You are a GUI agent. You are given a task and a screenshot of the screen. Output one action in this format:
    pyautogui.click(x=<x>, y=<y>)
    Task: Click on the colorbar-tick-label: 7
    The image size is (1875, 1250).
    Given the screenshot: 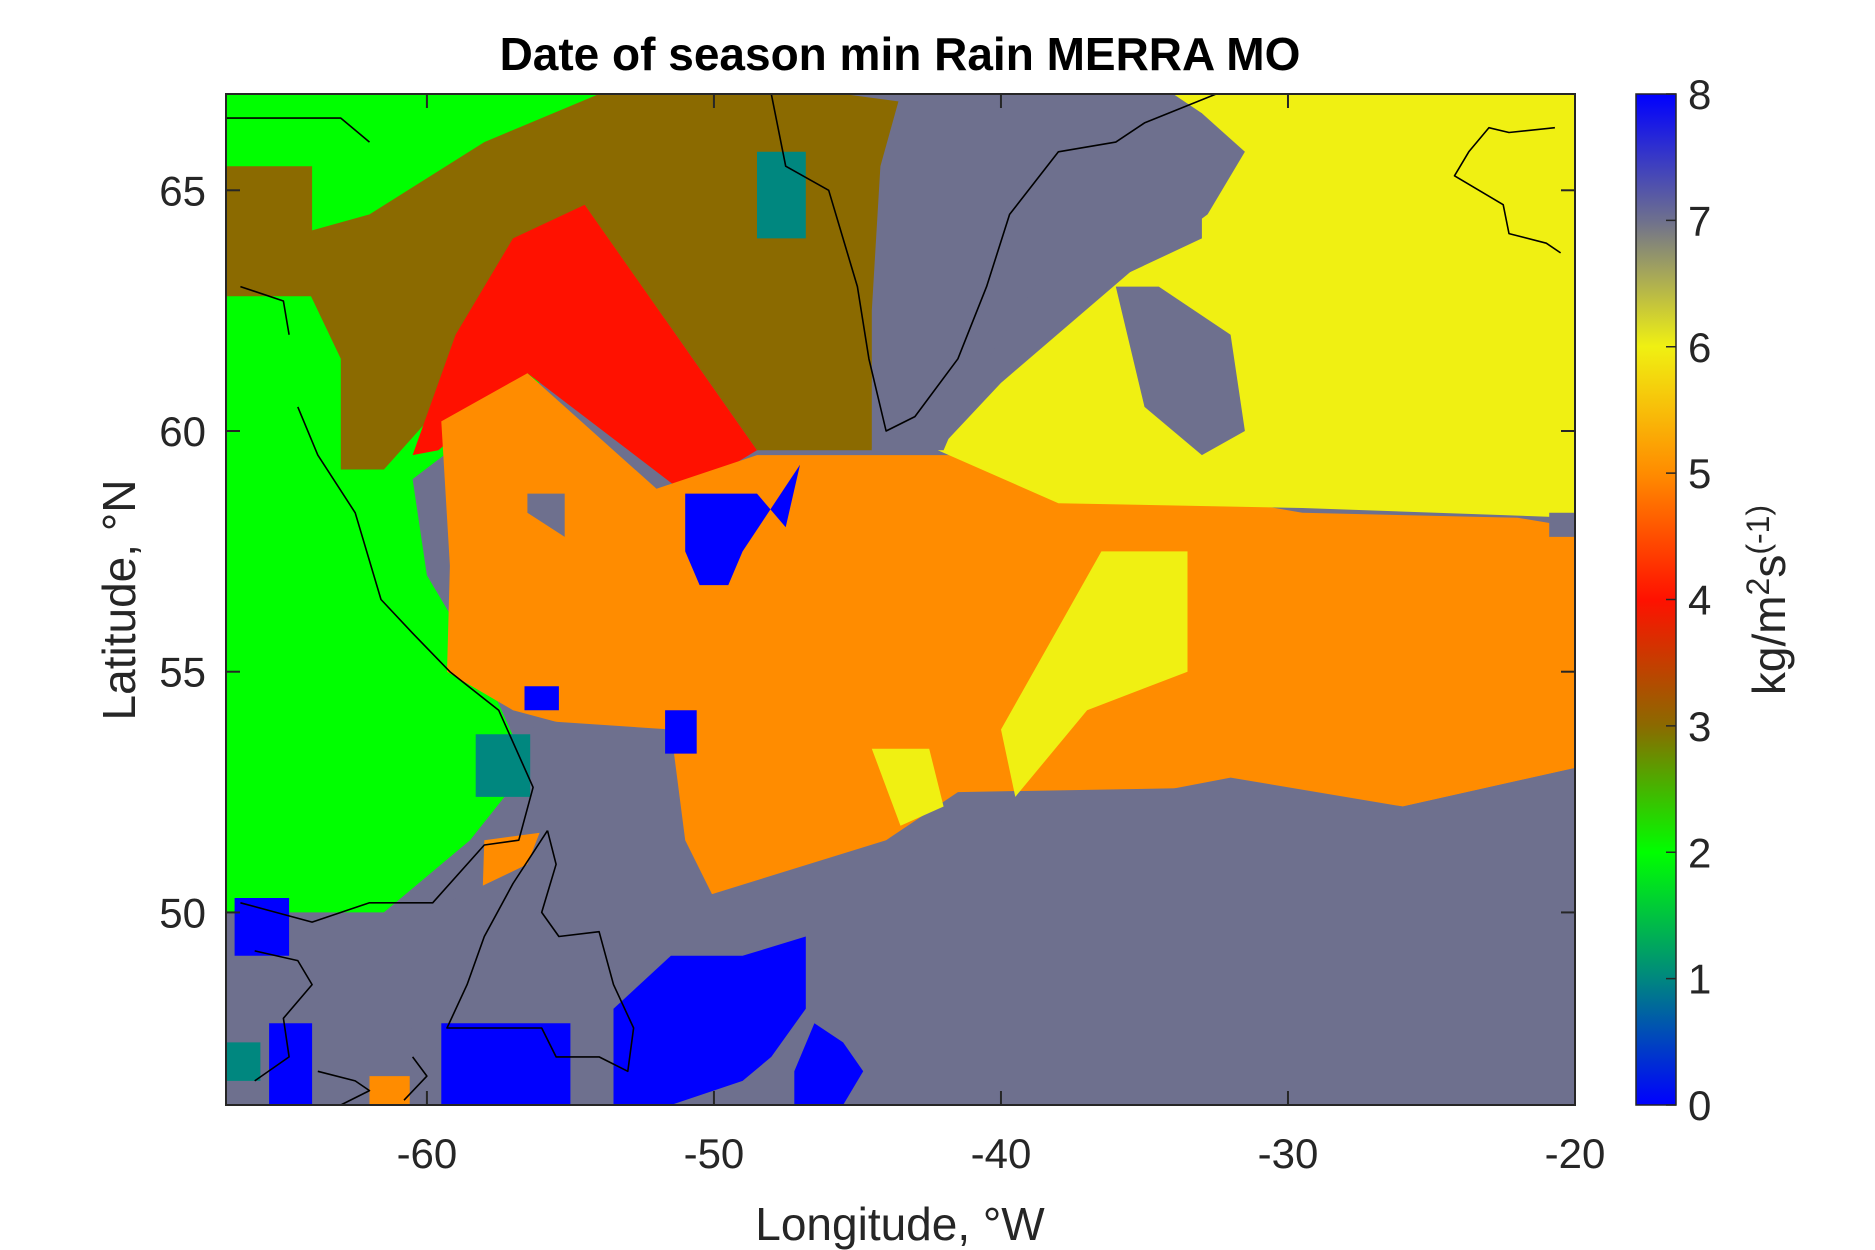 What is the action you would take?
    pyautogui.click(x=1699, y=220)
    